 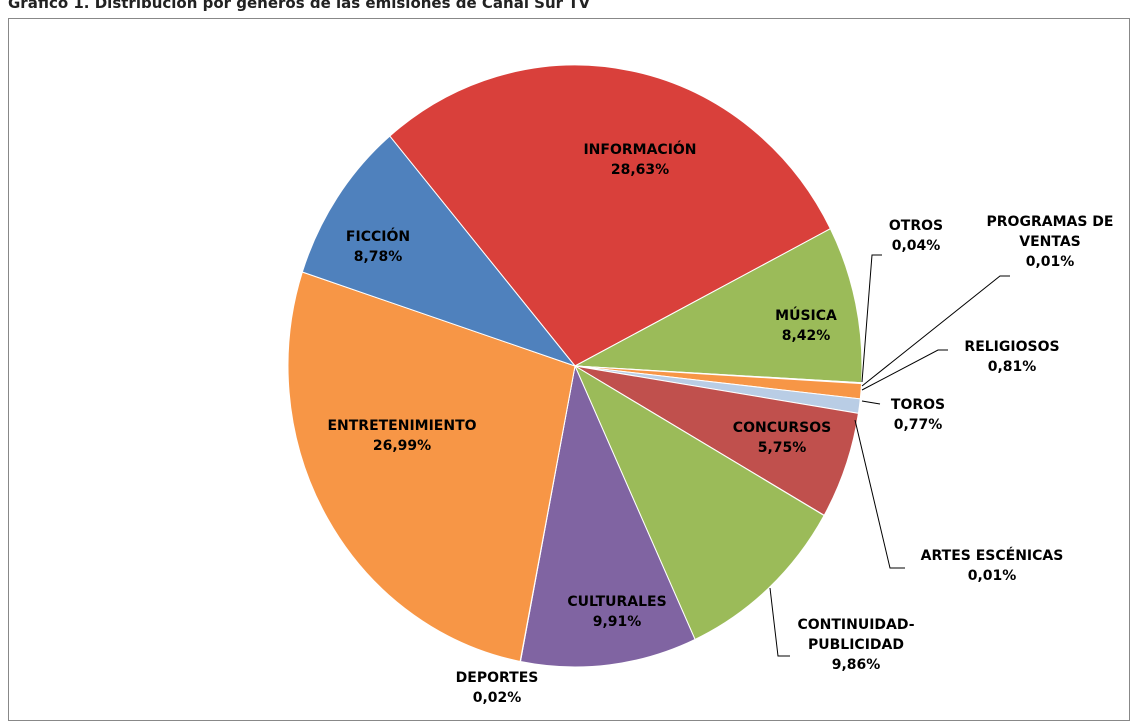 I want to click on category-label: DEPORTES, so click(x=497, y=678).